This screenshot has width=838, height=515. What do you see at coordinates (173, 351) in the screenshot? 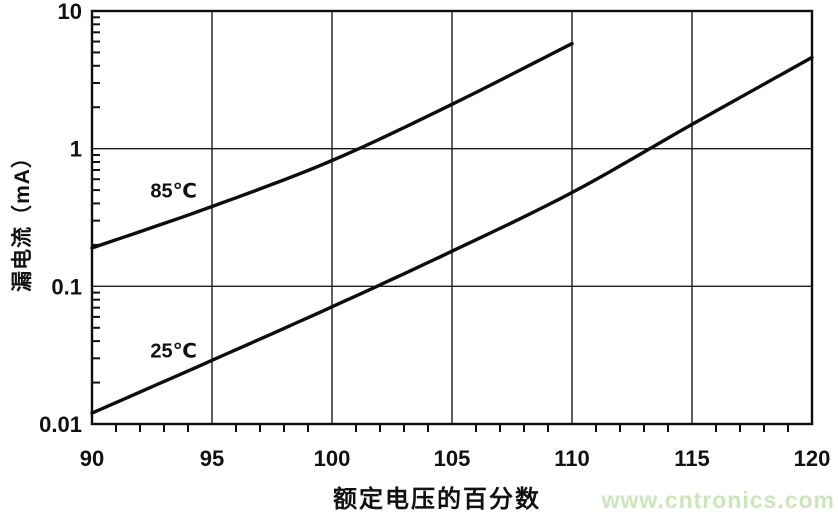
I see `series-label-25c: 25℃` at bounding box center [173, 351].